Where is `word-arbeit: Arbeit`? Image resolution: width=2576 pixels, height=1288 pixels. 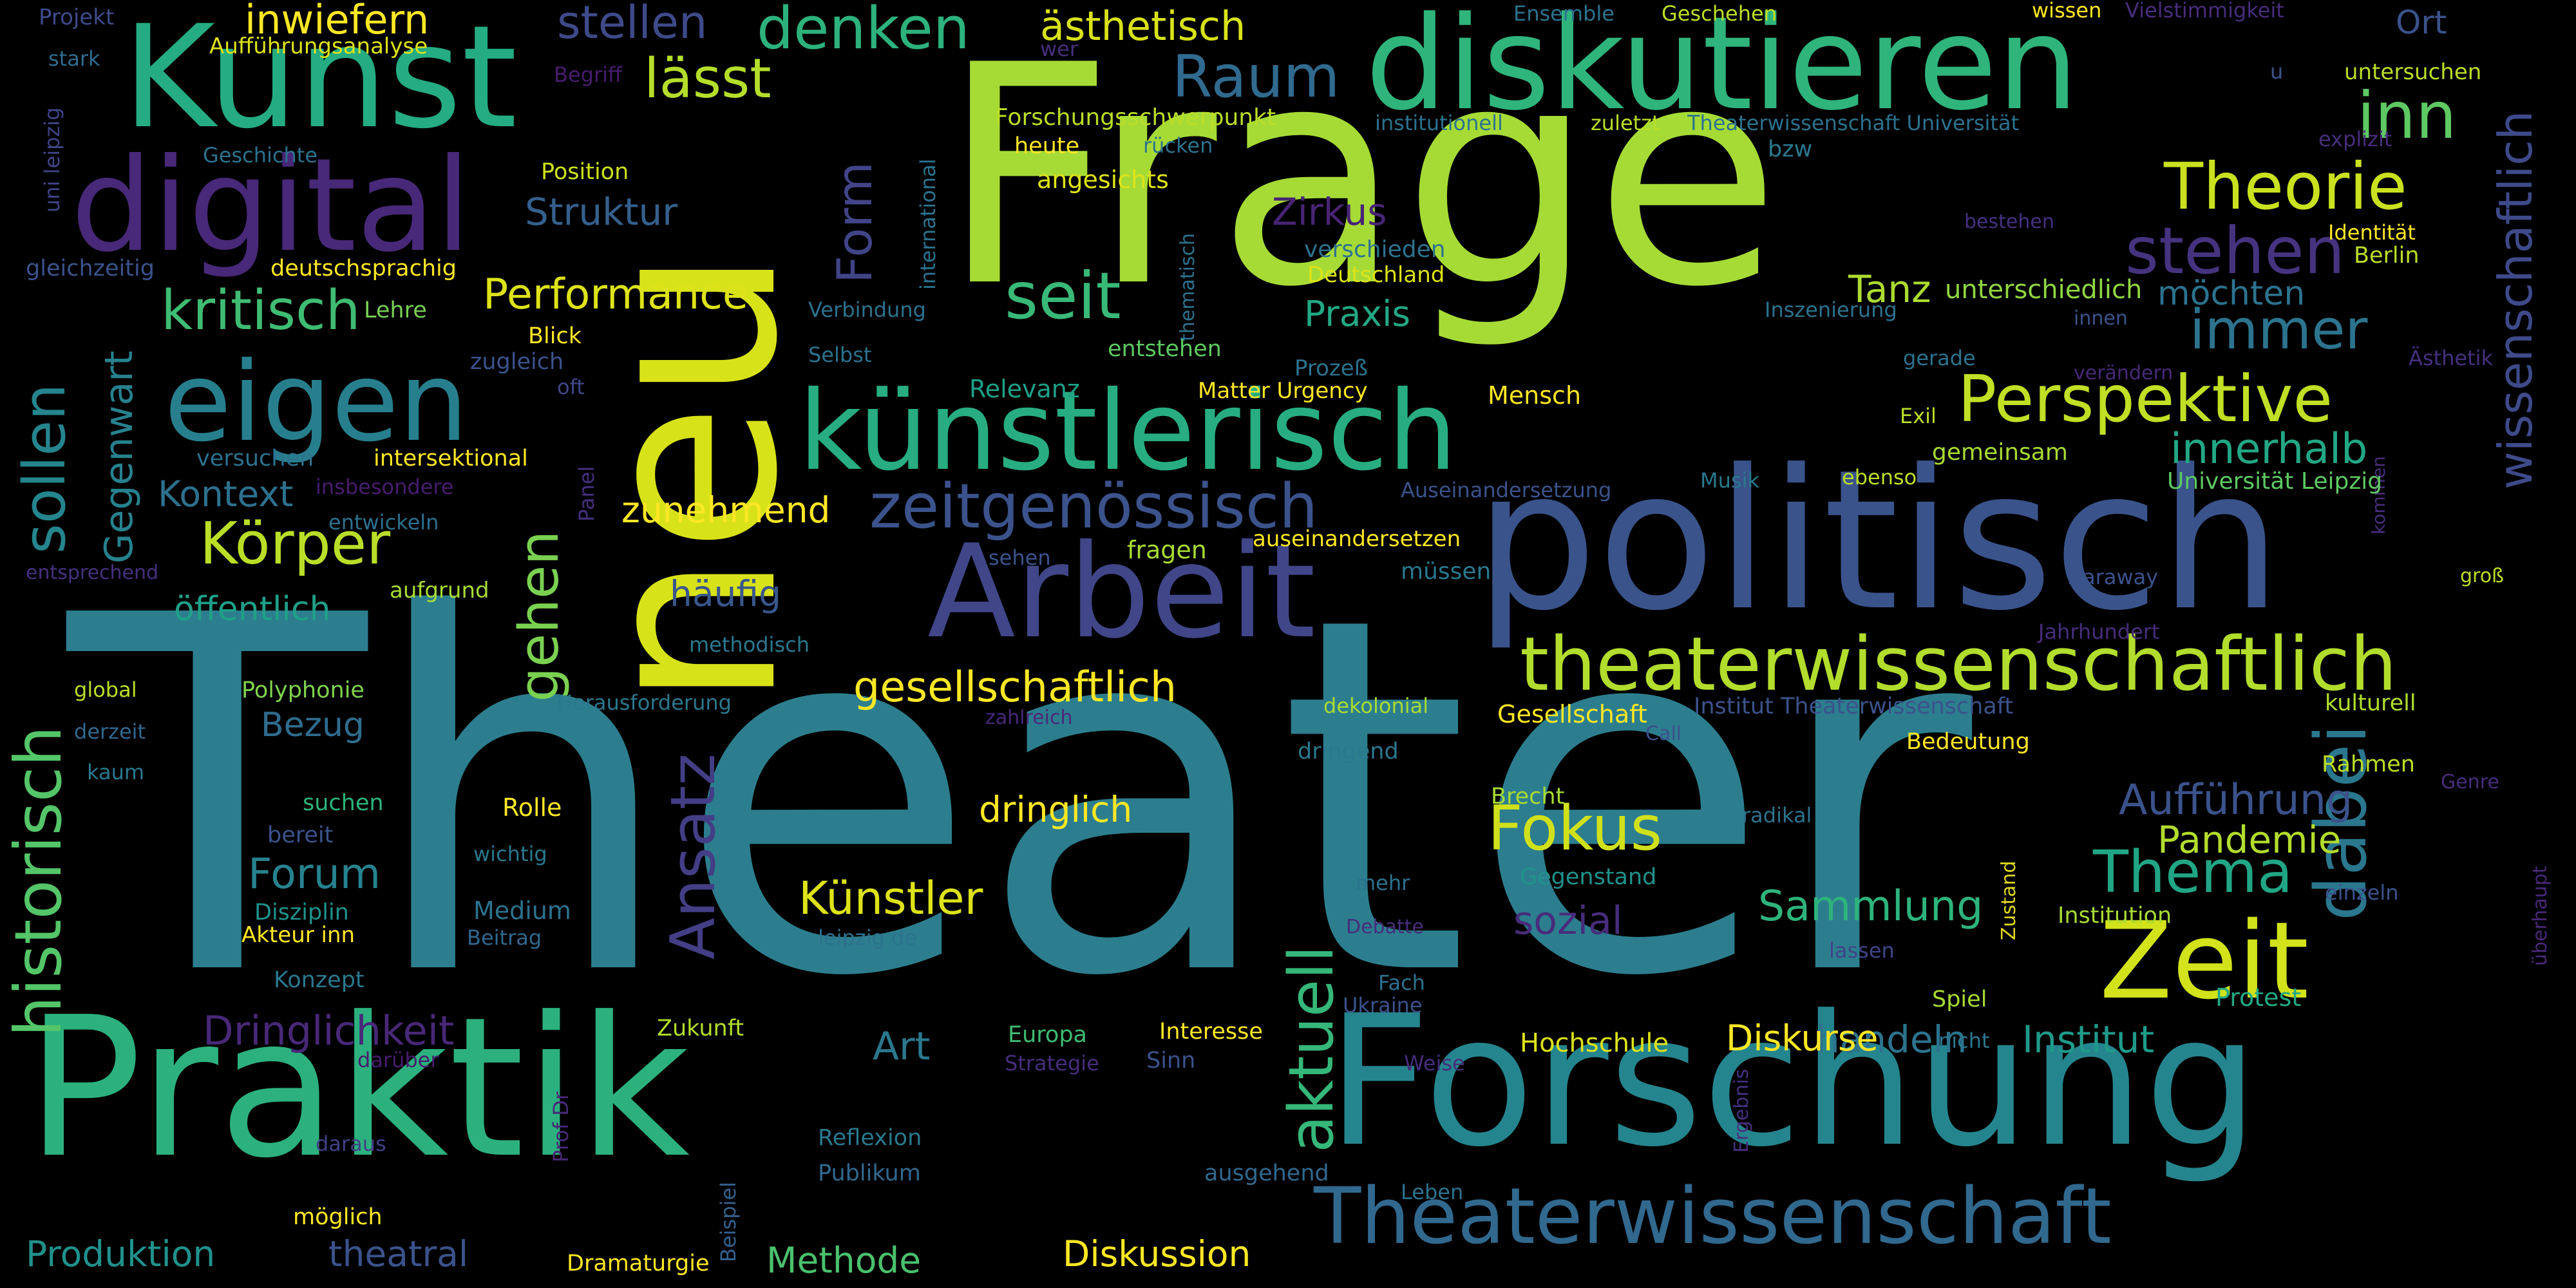
word-arbeit: Arbeit is located at coordinates (1122, 592).